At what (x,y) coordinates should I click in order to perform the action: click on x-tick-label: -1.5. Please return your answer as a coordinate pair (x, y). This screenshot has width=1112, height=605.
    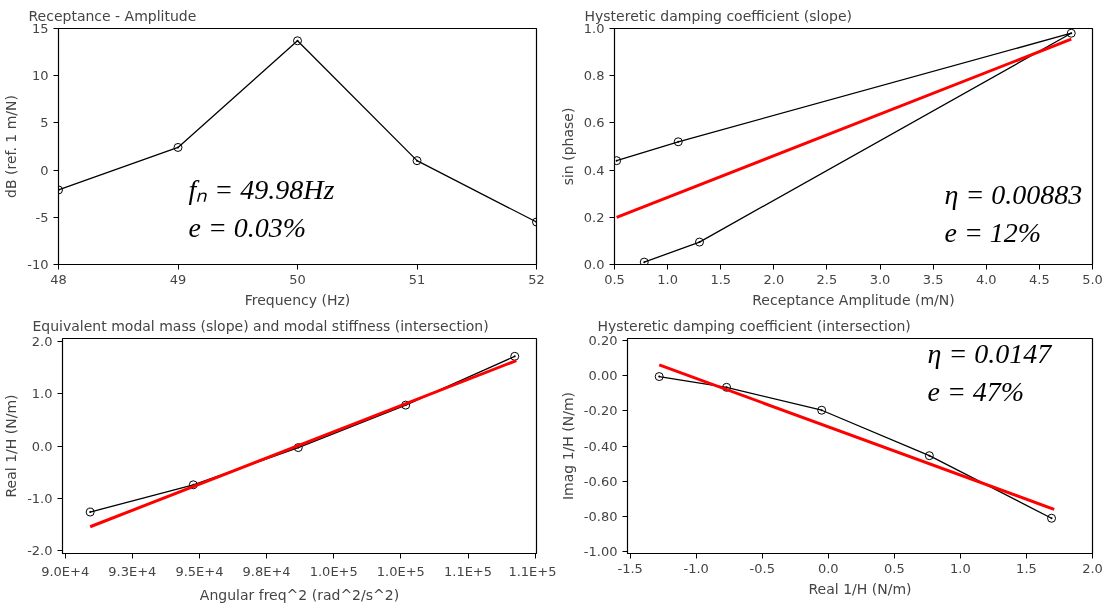
    Looking at the image, I should click on (630, 568).